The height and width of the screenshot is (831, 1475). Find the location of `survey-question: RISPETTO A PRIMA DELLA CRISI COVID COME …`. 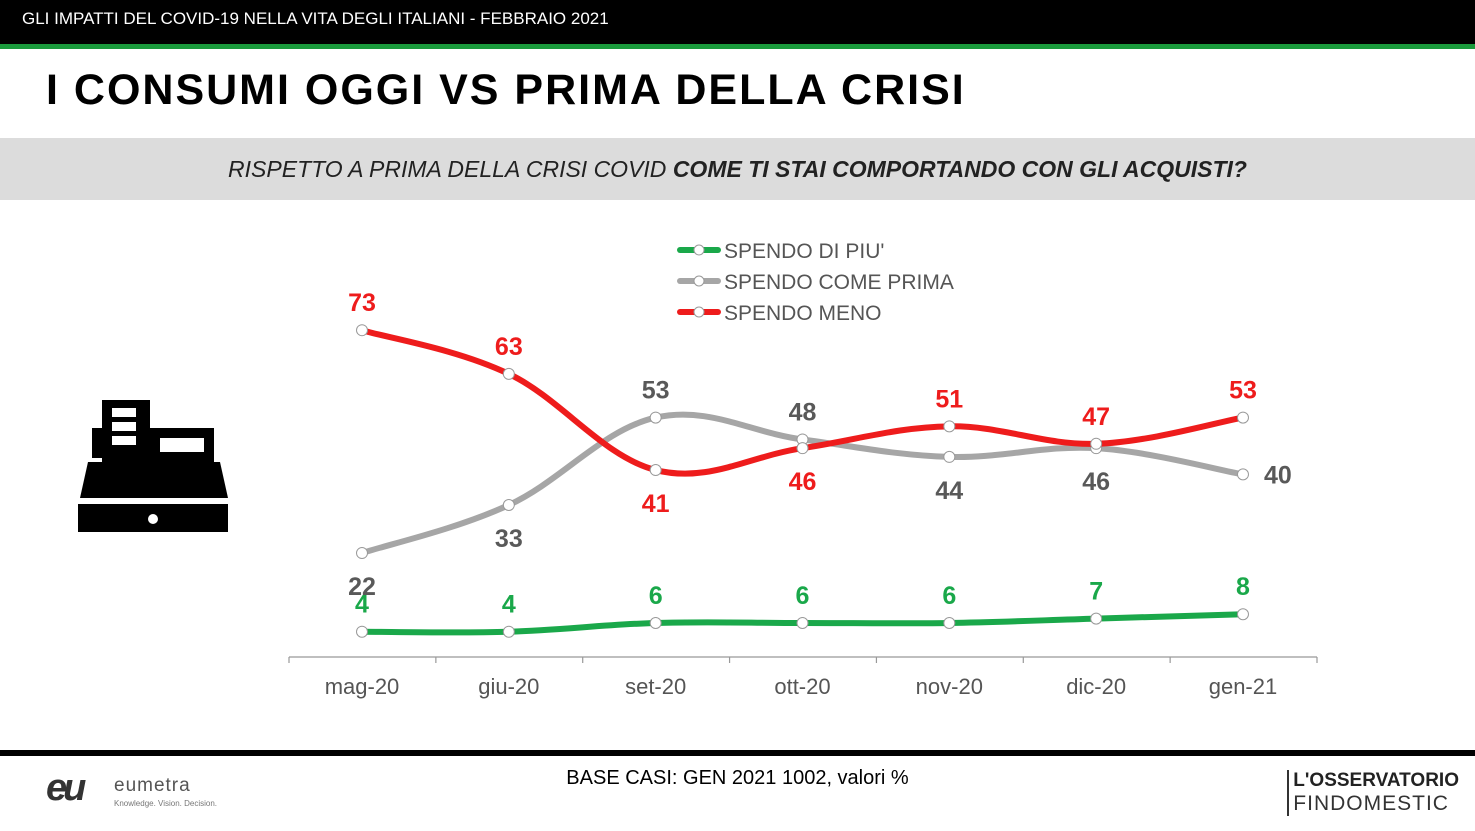

survey-question: RISPETTO A PRIMA DELLA CRISI COVID COME … is located at coordinates (737, 169).